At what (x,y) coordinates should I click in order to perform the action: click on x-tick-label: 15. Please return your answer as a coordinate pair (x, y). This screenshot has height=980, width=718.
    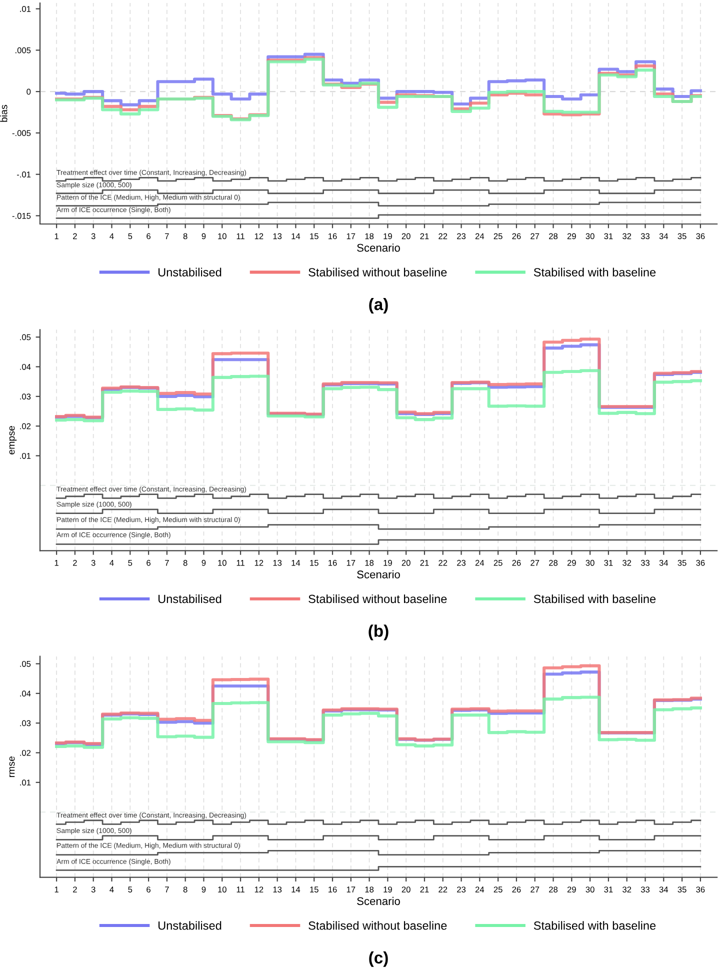
    Looking at the image, I should click on (314, 563).